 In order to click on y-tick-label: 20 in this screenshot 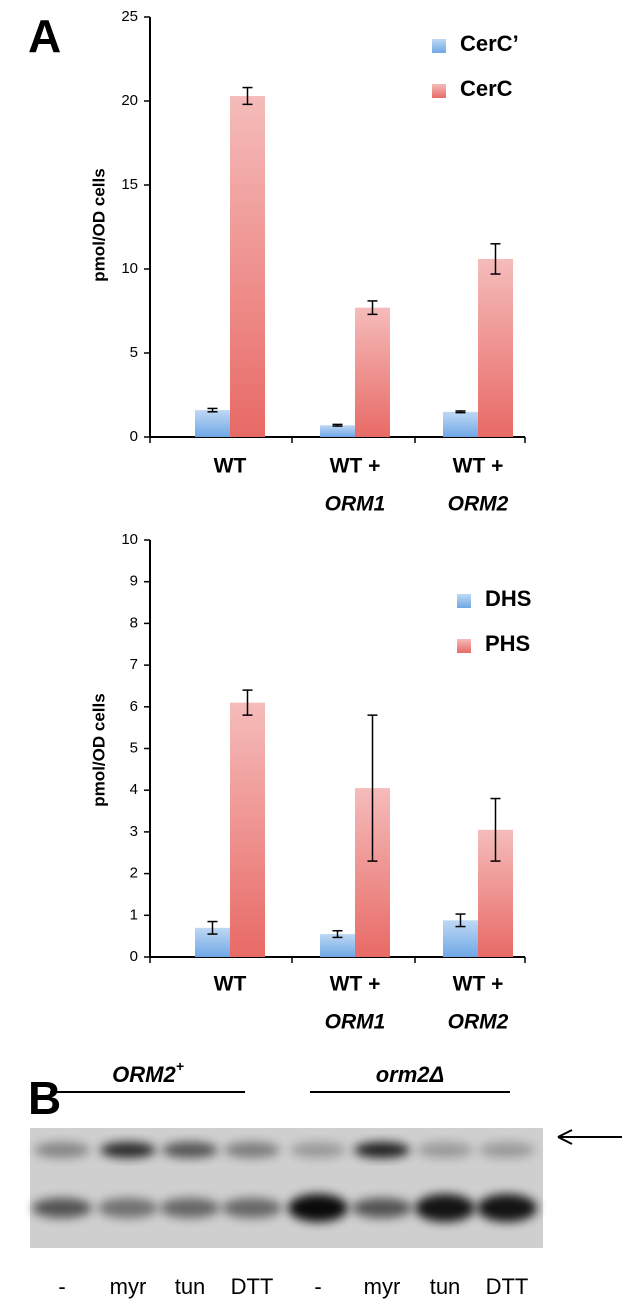, I will do `click(129, 100)`.